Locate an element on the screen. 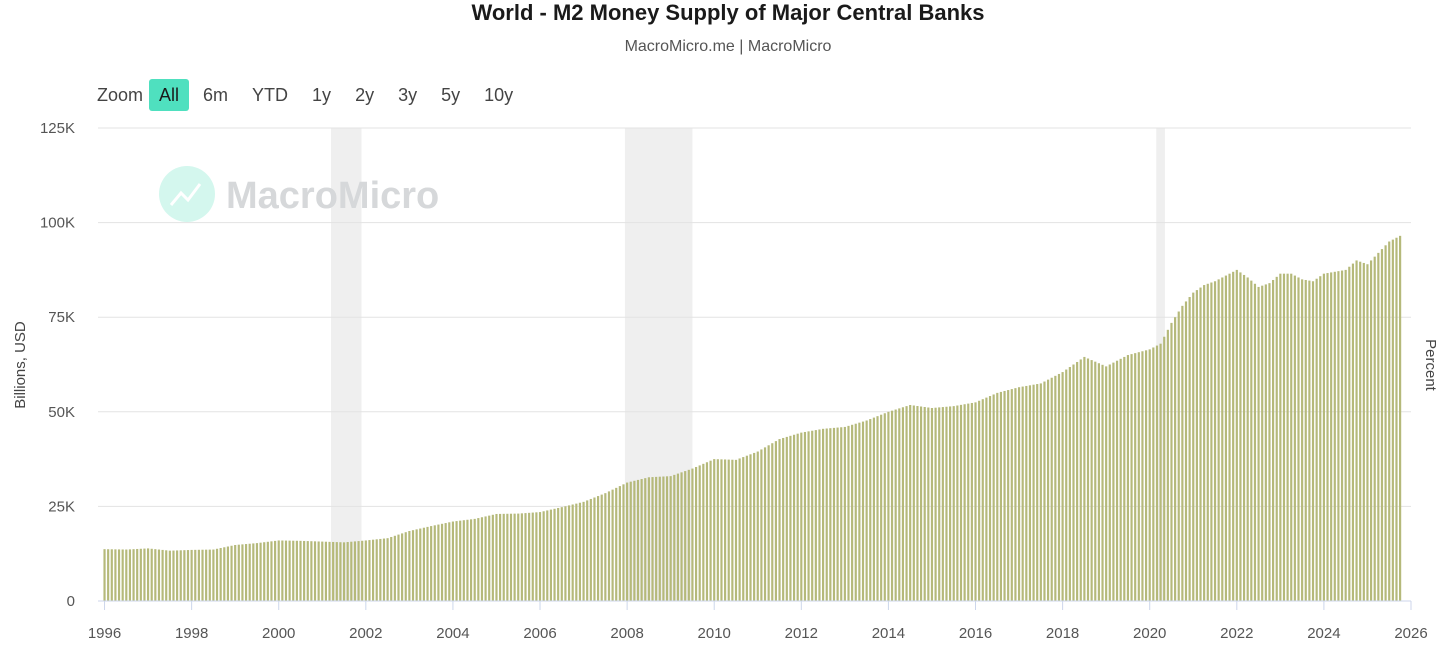  x-tick-label-9: 2014 is located at coordinates (888, 633).